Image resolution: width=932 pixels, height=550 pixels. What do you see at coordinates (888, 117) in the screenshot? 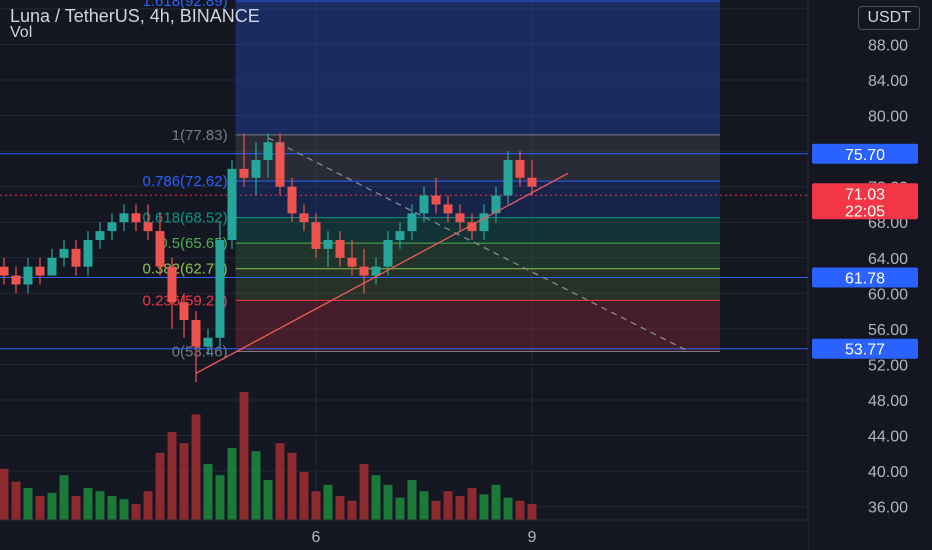
I see `price-axis-tick-label: 80.00` at bounding box center [888, 117].